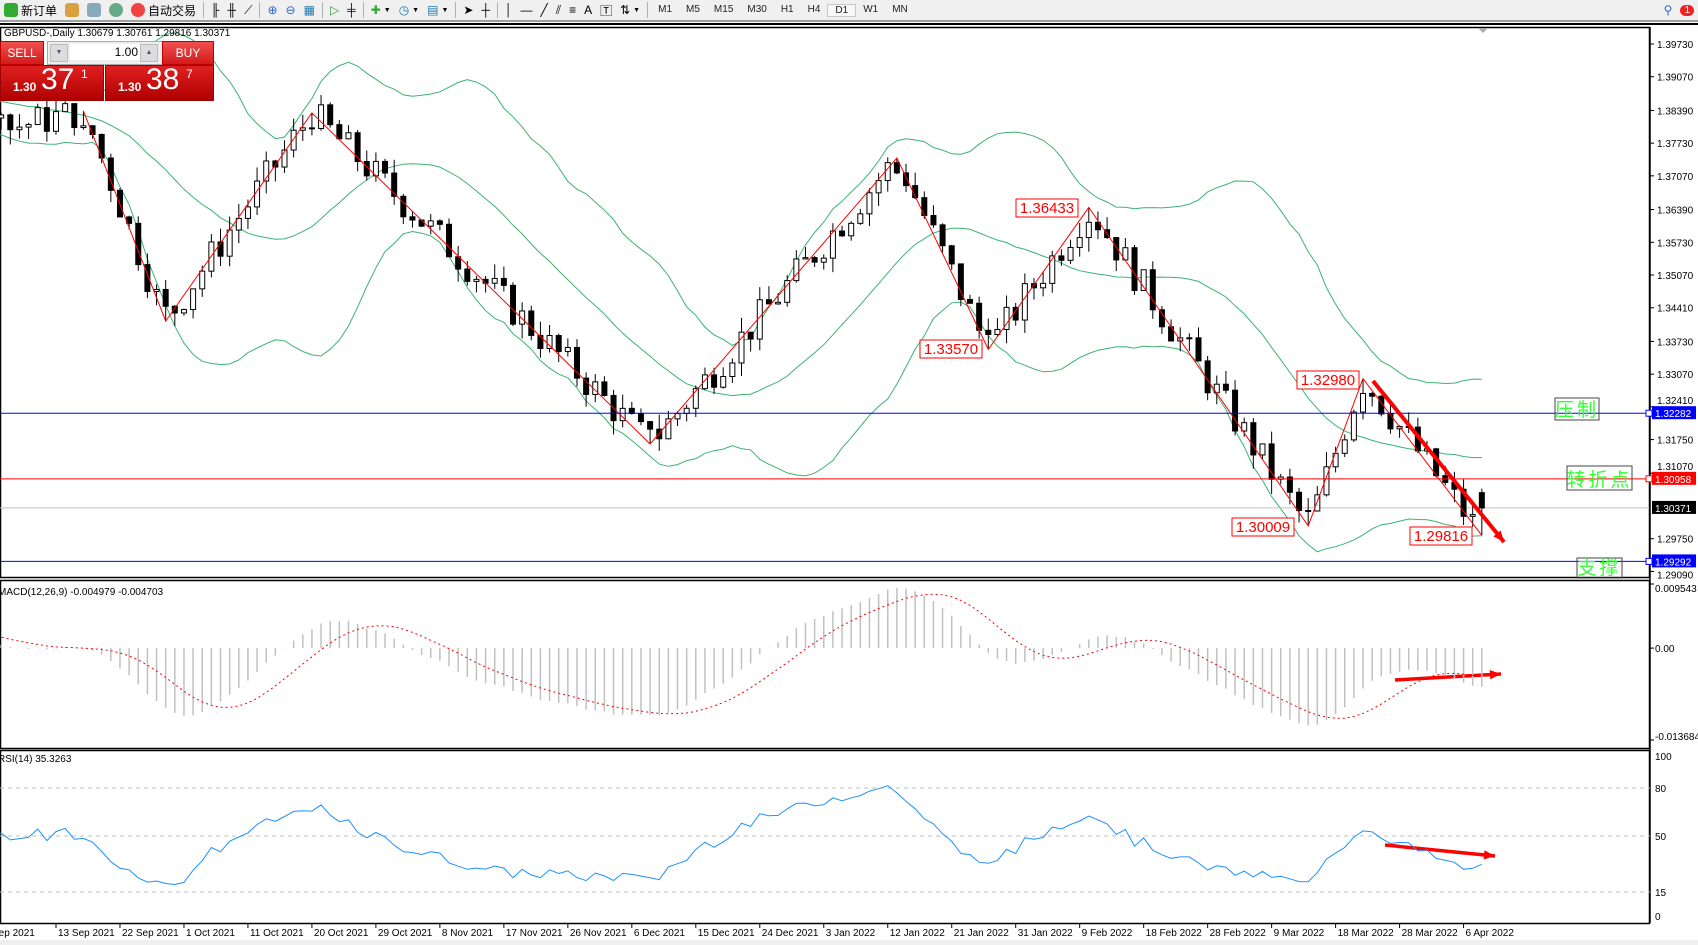  Describe the element at coordinates (468, 10) in the screenshot. I see `cursor-button: ➤` at that location.